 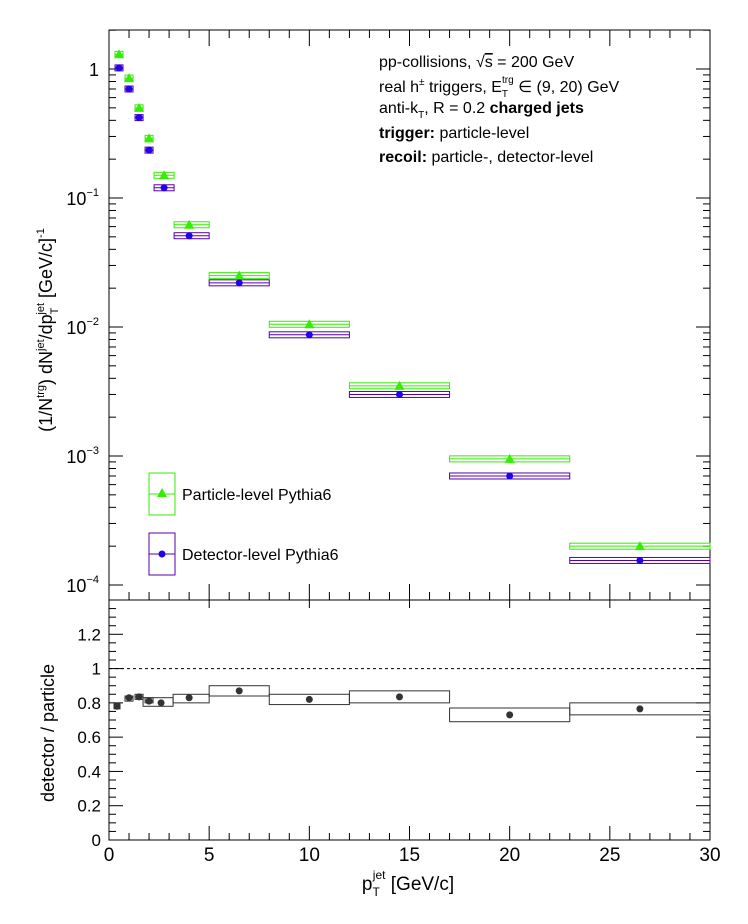 What do you see at coordinates (48, 733) in the screenshot?
I see `bottom-y-axis-label: detector / particle` at bounding box center [48, 733].